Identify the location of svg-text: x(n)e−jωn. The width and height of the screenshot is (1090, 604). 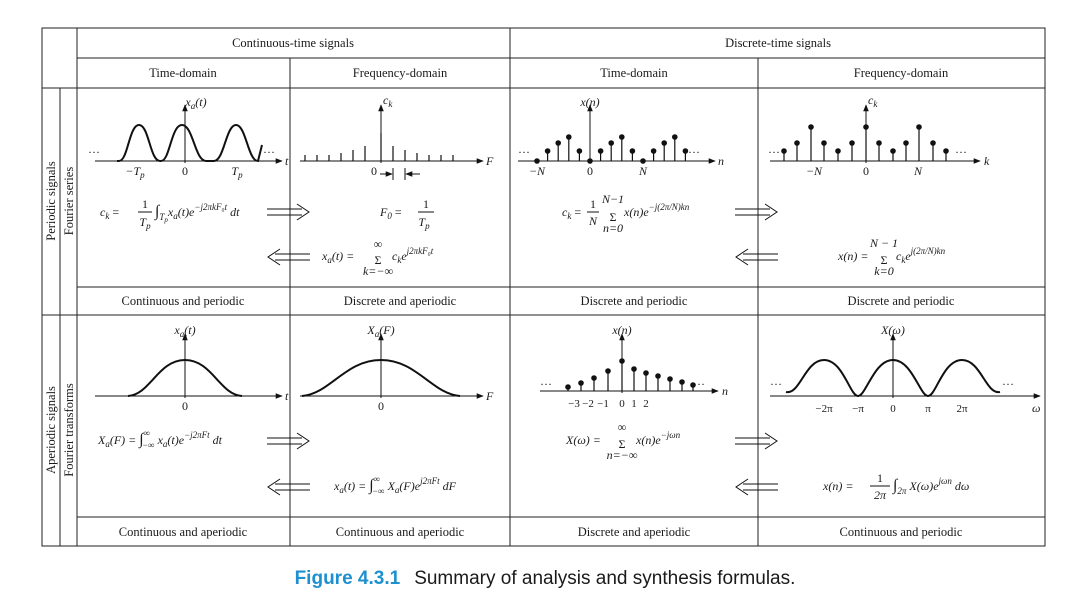
(658, 438).